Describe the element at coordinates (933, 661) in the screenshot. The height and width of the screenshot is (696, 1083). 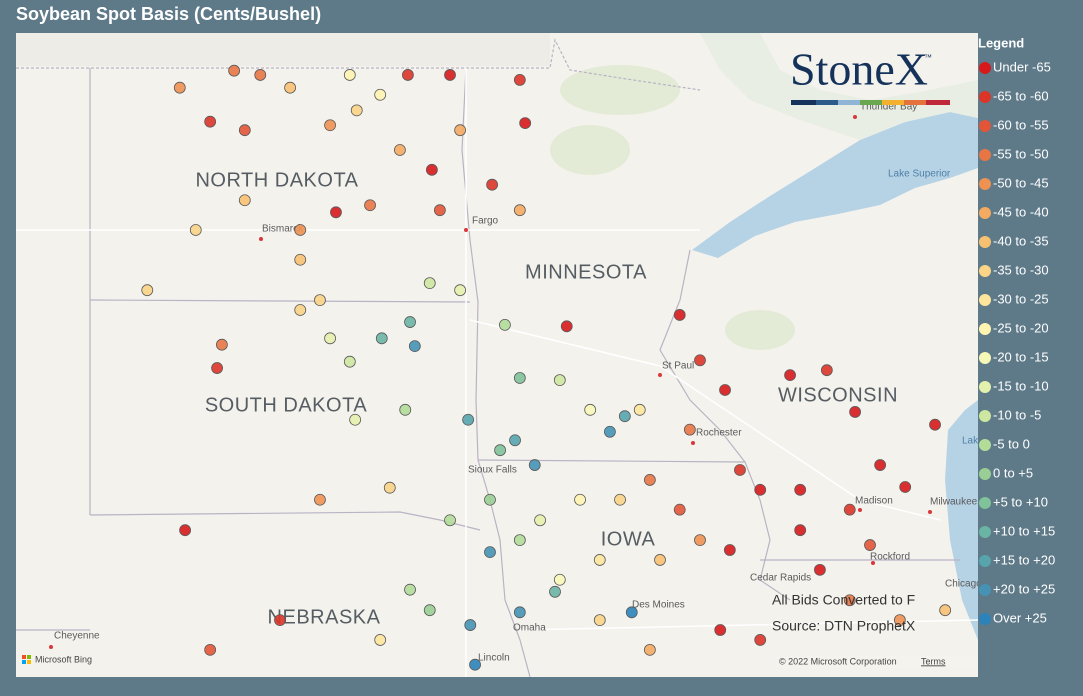
I see `attribution-terms: Terms` at that location.